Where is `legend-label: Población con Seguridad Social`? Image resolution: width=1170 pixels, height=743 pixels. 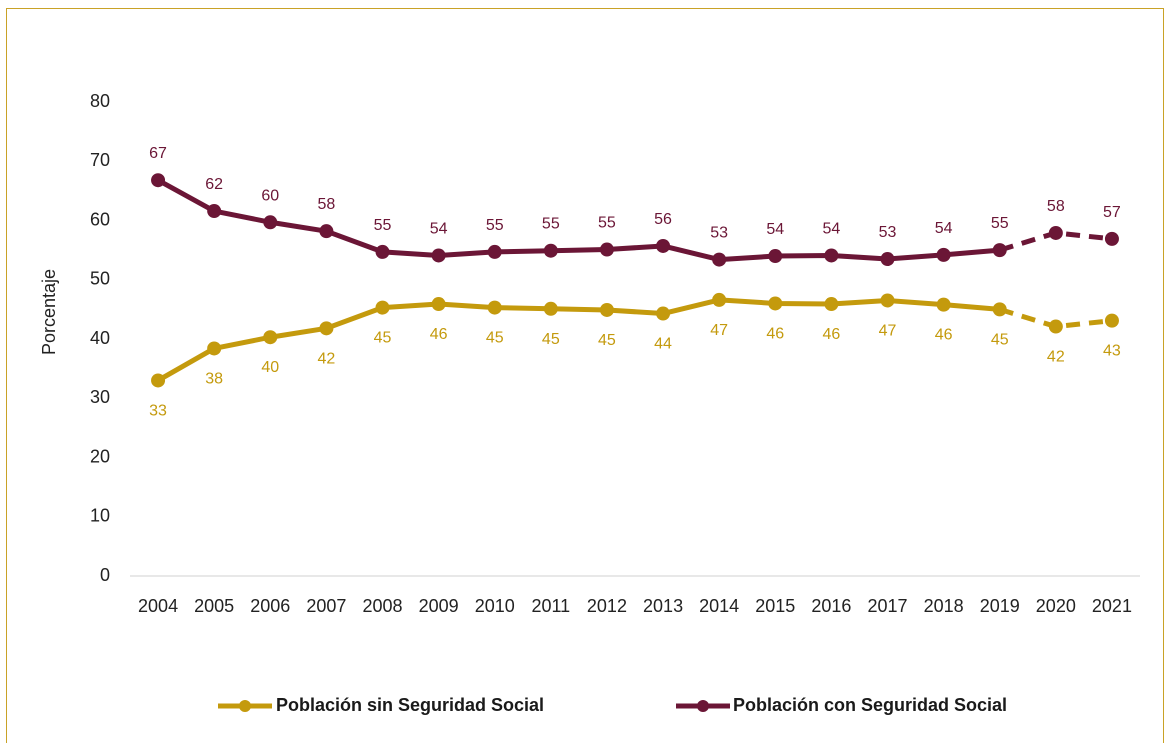 legend-label: Población con Seguridad Social is located at coordinates (870, 705).